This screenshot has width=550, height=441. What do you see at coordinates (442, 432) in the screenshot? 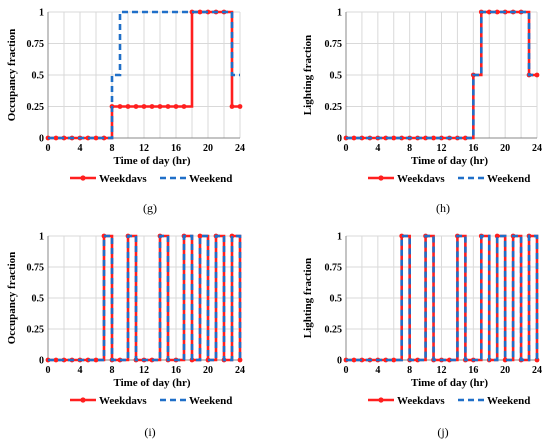
I see `panel-label: (j)` at bounding box center [442, 432].